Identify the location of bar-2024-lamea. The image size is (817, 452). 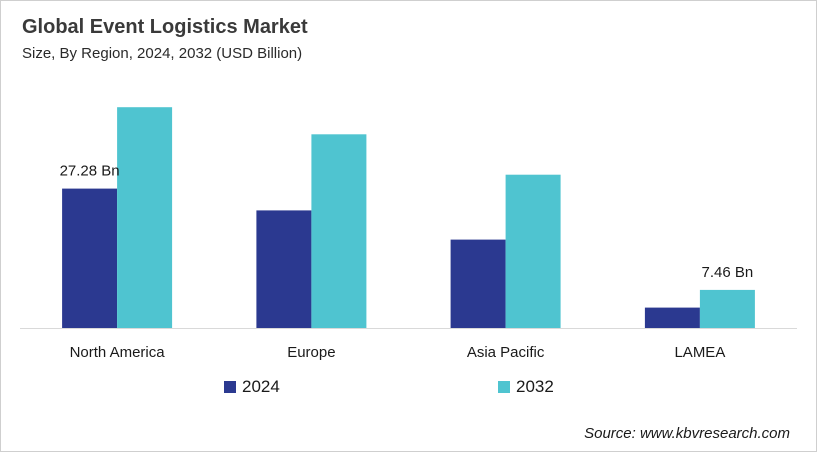
(672, 317).